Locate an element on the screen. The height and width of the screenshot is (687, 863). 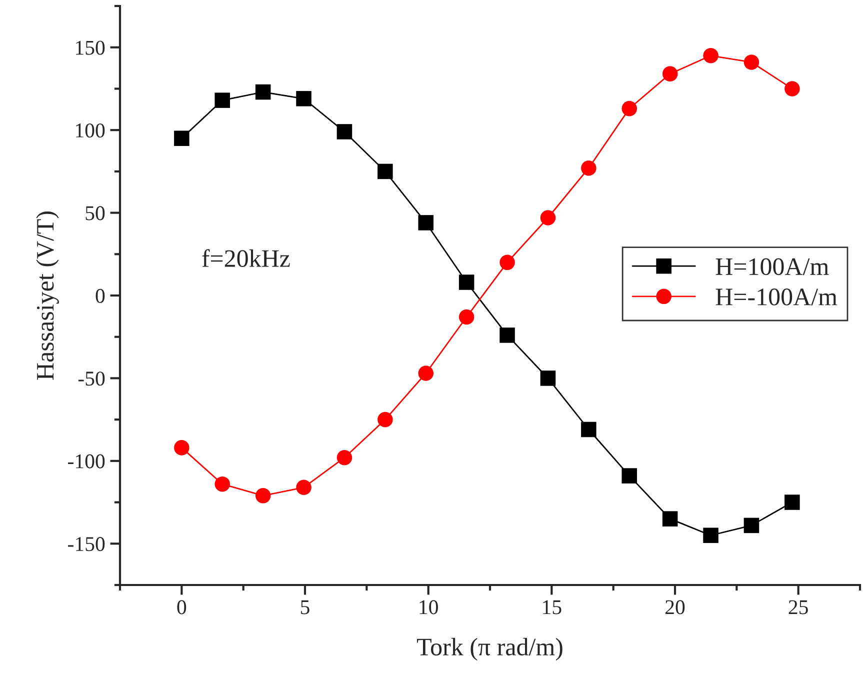
y-tick-label: -150 is located at coordinates (86, 544).